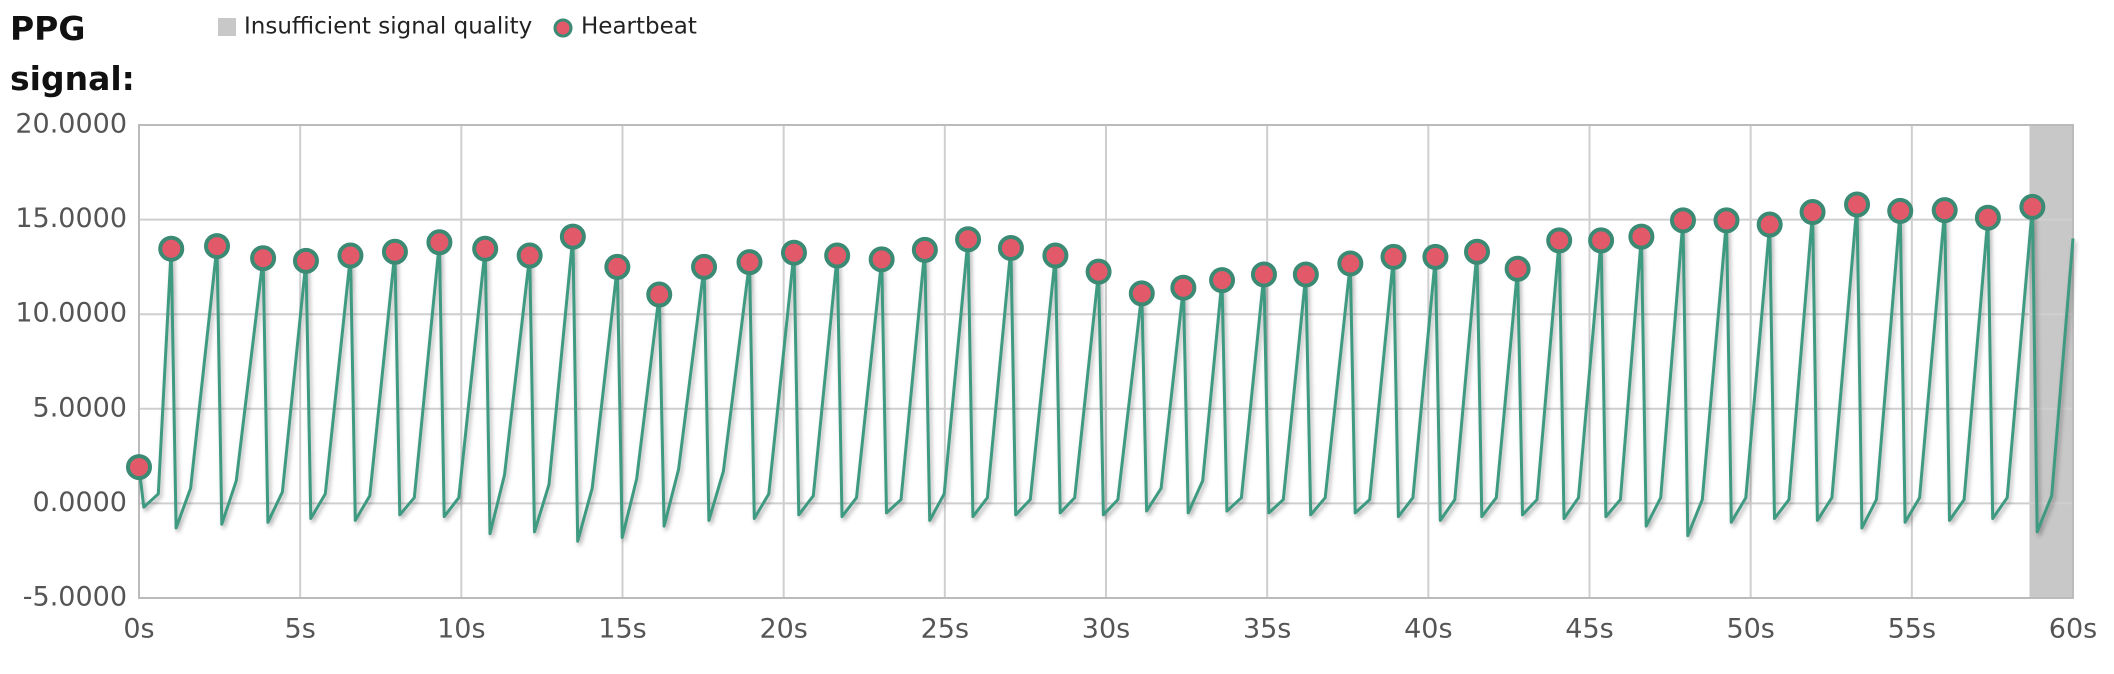 This screenshot has width=2114, height=674. I want to click on y-tick-label: 15.0000, so click(71, 218).